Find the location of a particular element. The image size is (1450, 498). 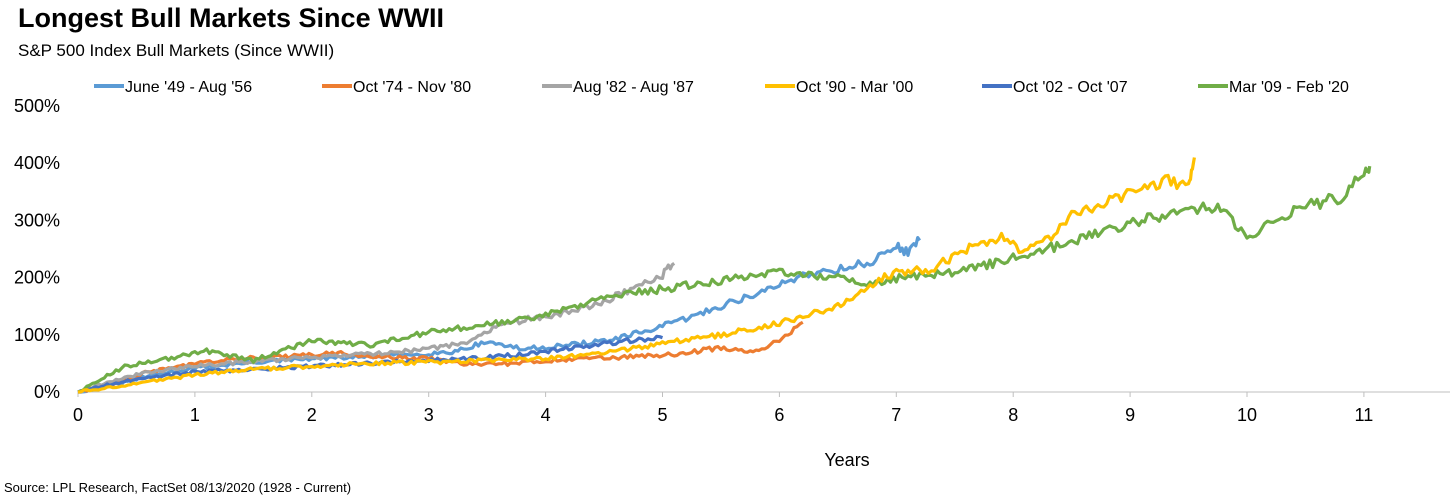

x-tick-label: 3 is located at coordinates (429, 415).